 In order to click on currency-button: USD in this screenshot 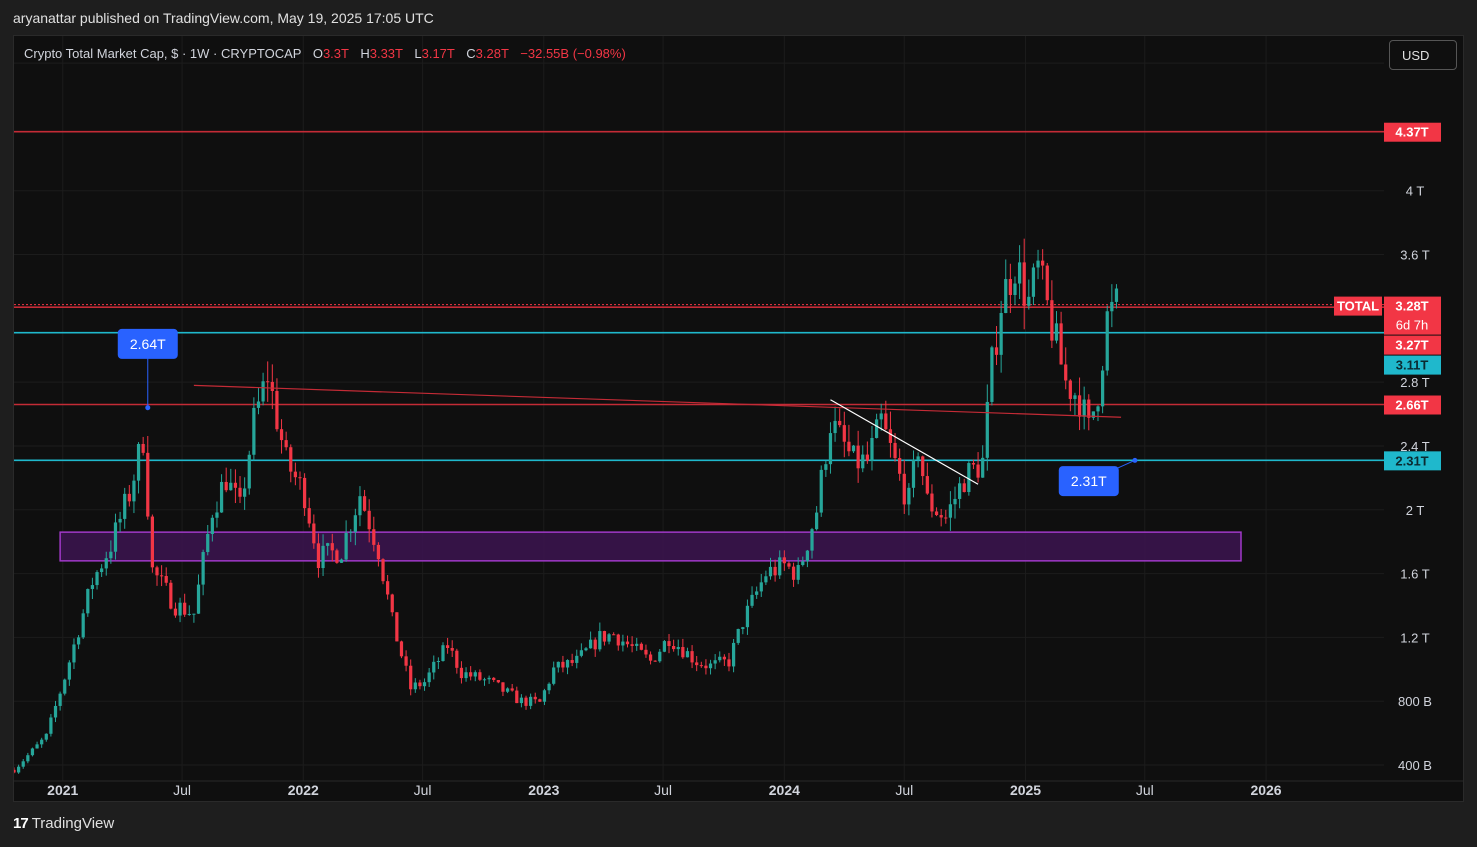, I will do `click(1423, 55)`.